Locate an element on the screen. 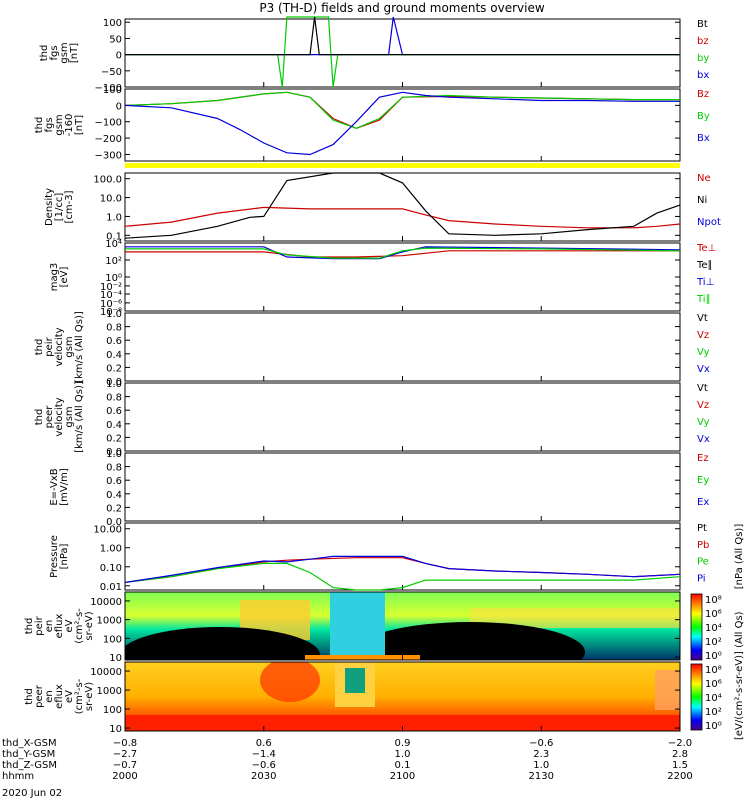 The image size is (750, 800). y-axis-label: [cm-3] is located at coordinates (69, 206).